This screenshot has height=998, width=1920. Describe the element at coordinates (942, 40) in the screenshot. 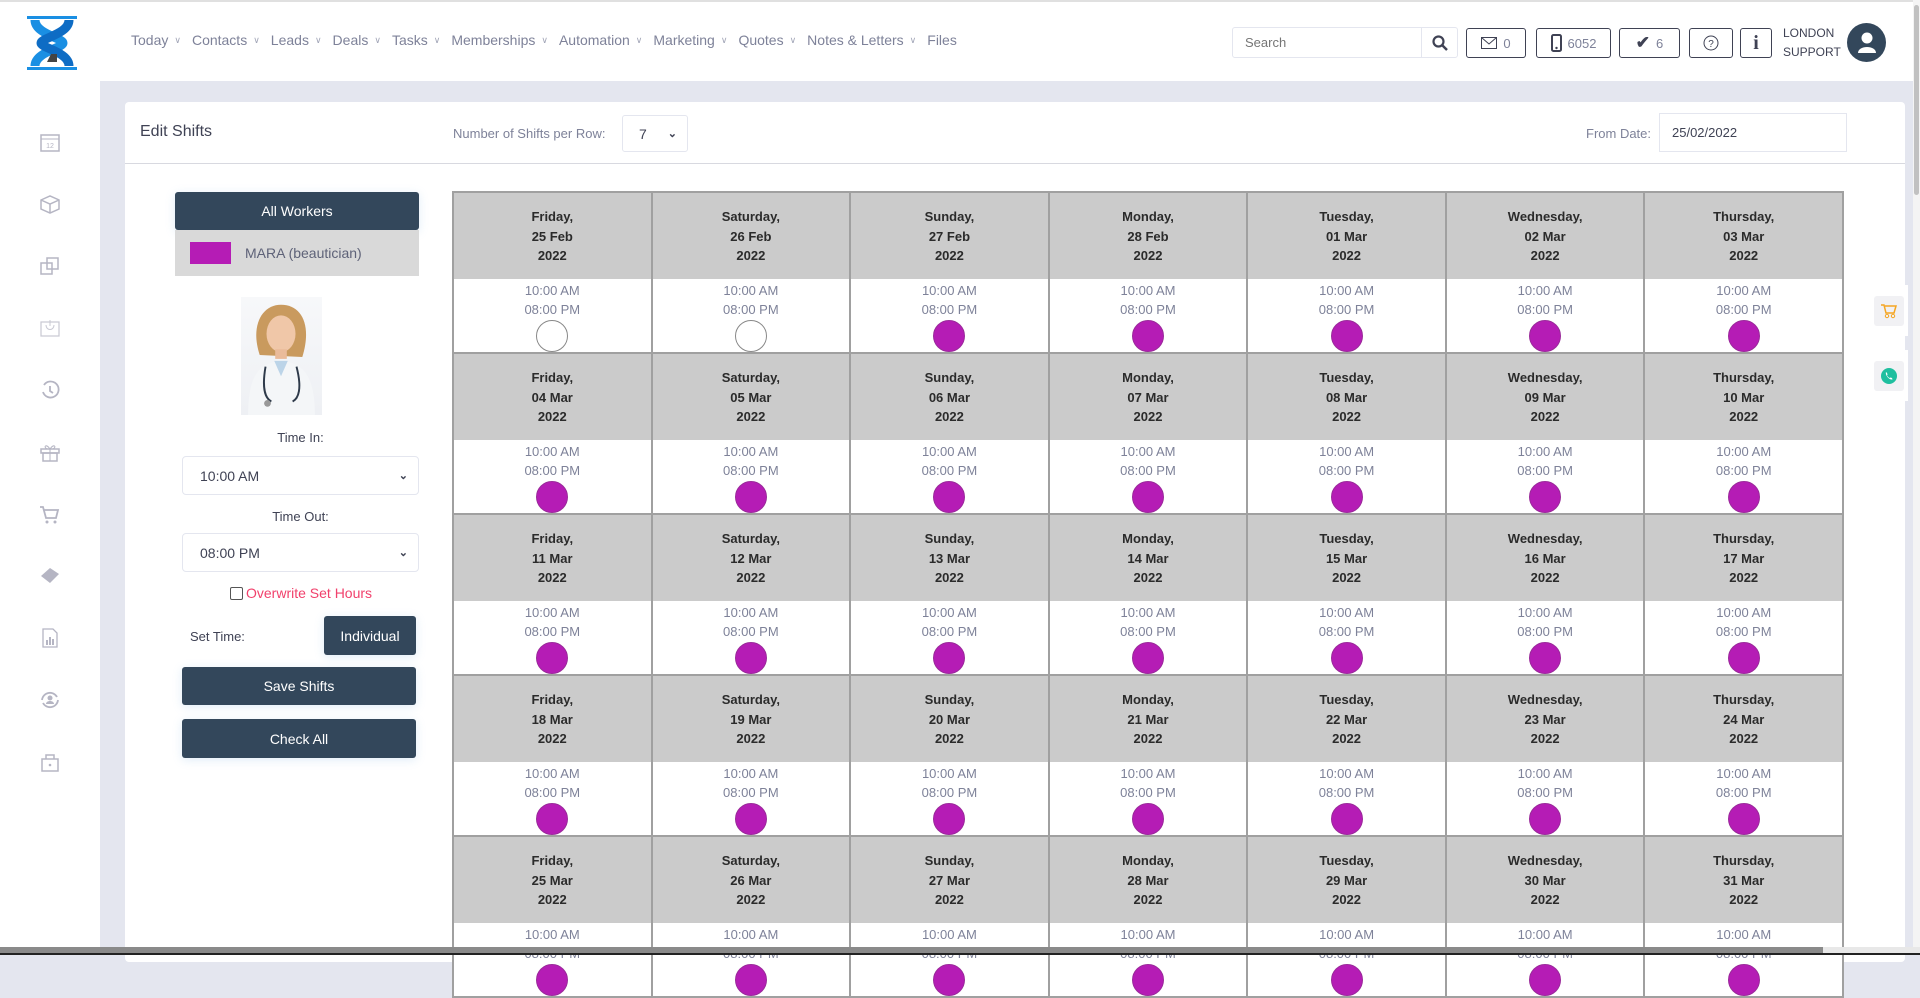

I see `nav-item-files: Files` at that location.